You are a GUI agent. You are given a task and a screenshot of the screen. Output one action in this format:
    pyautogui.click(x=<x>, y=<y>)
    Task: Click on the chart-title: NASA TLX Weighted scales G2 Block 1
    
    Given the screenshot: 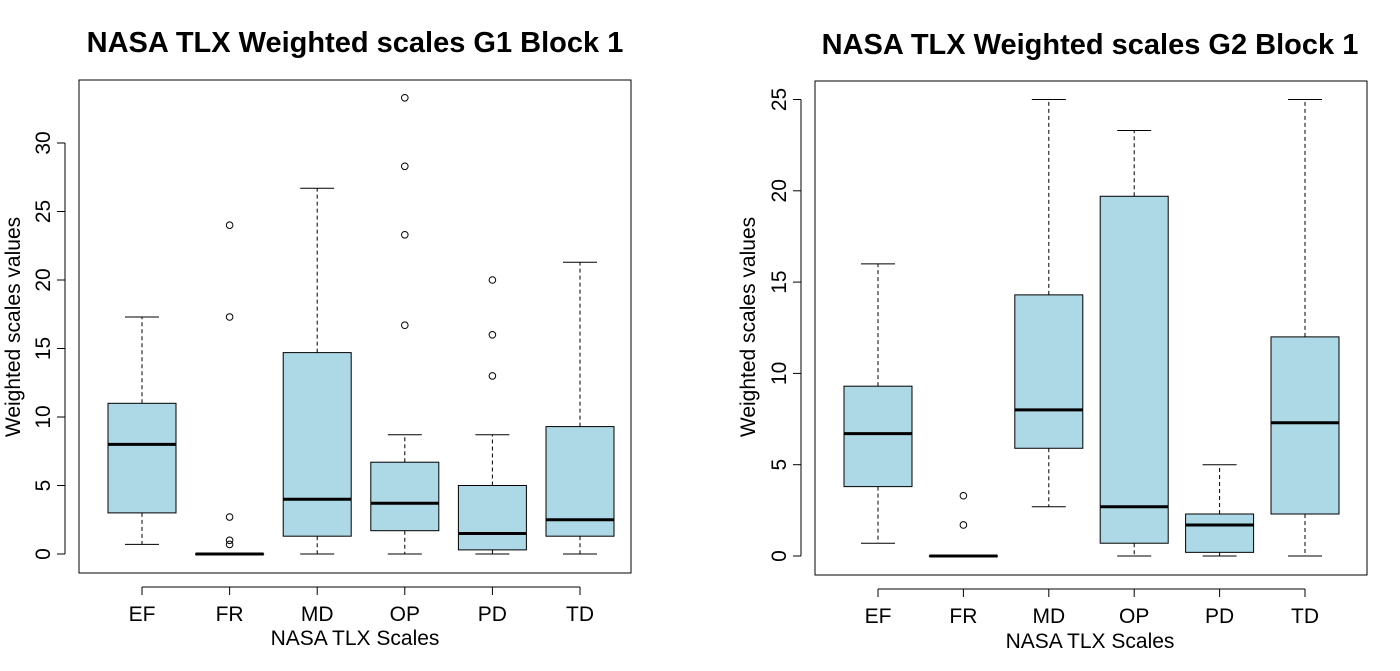 What is the action you would take?
    pyautogui.click(x=1090, y=45)
    